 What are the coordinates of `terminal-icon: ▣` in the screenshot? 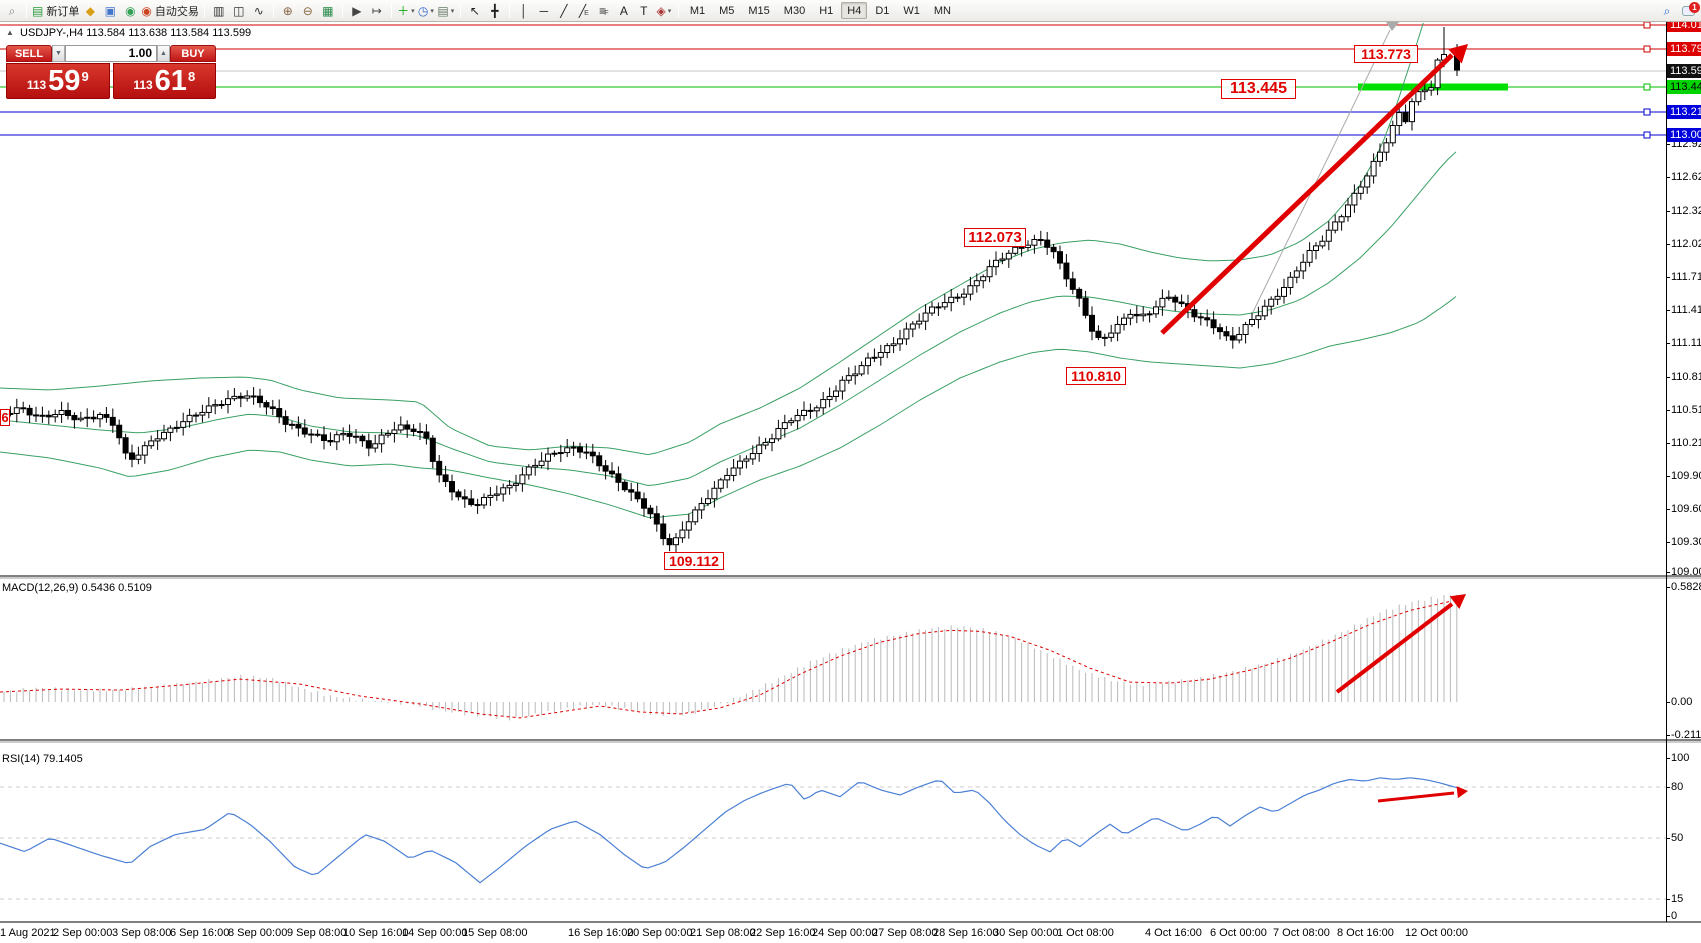 It's located at (110, 11).